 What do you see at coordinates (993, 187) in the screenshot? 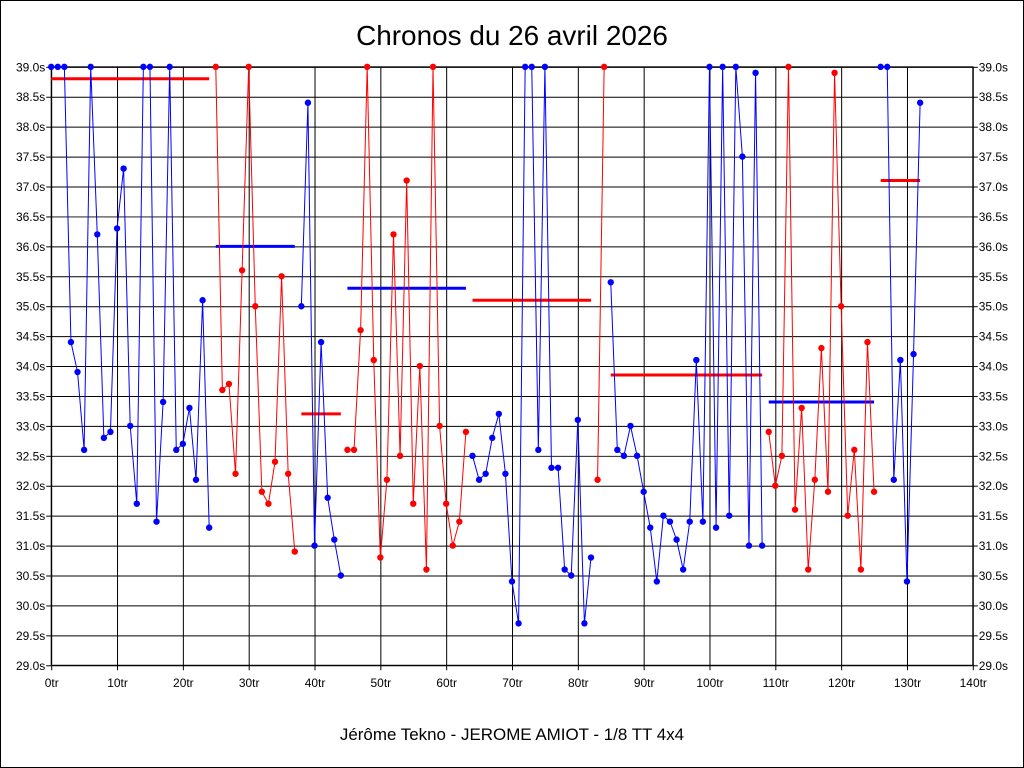
I see `y-tick-label-right: 37.0s` at bounding box center [993, 187].